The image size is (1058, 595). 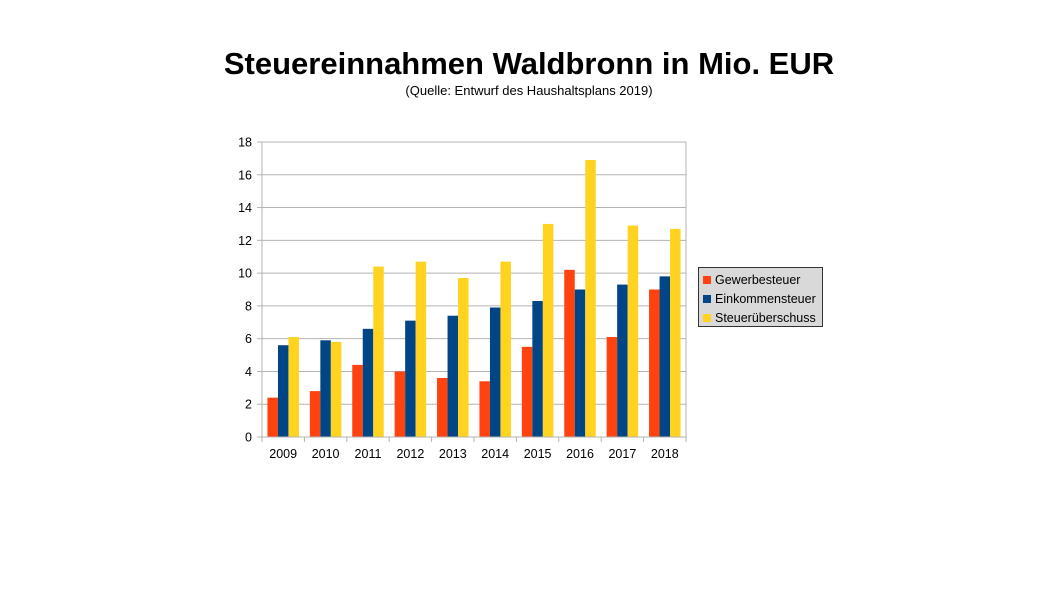 What do you see at coordinates (378, 351) in the screenshot?
I see `bar-steuer-berschuss-2011` at bounding box center [378, 351].